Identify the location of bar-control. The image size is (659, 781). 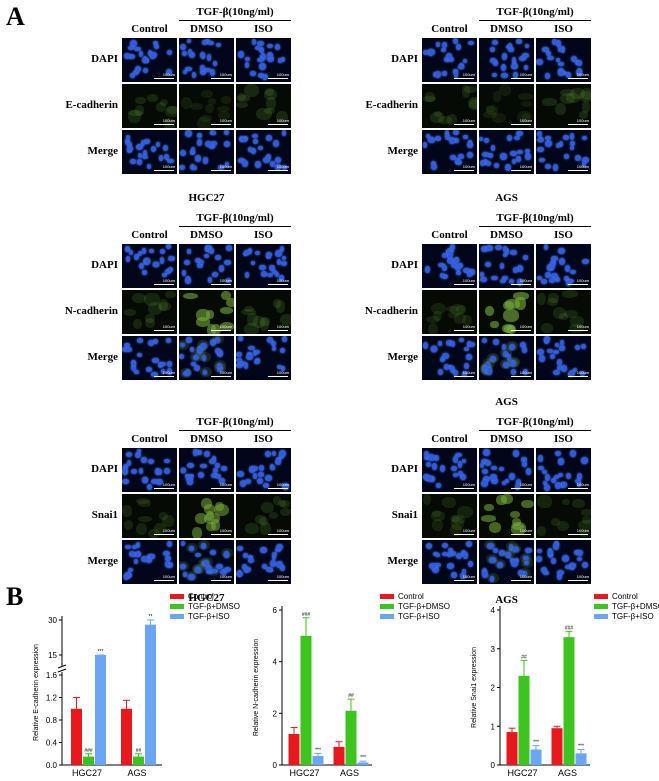
(512, 748).